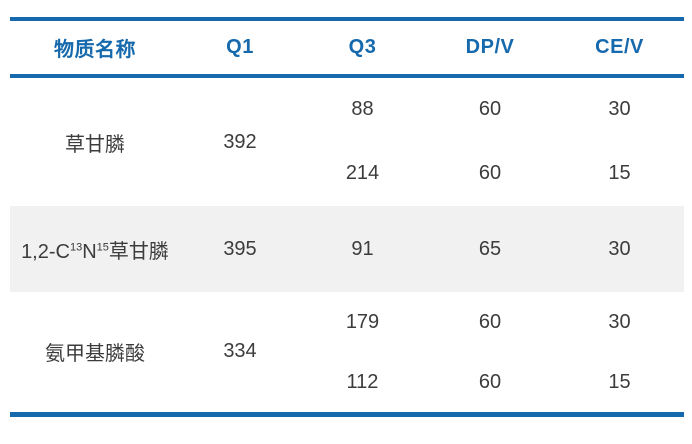  What do you see at coordinates (362, 173) in the screenshot?
I see `cell-q3: 214` at bounding box center [362, 173].